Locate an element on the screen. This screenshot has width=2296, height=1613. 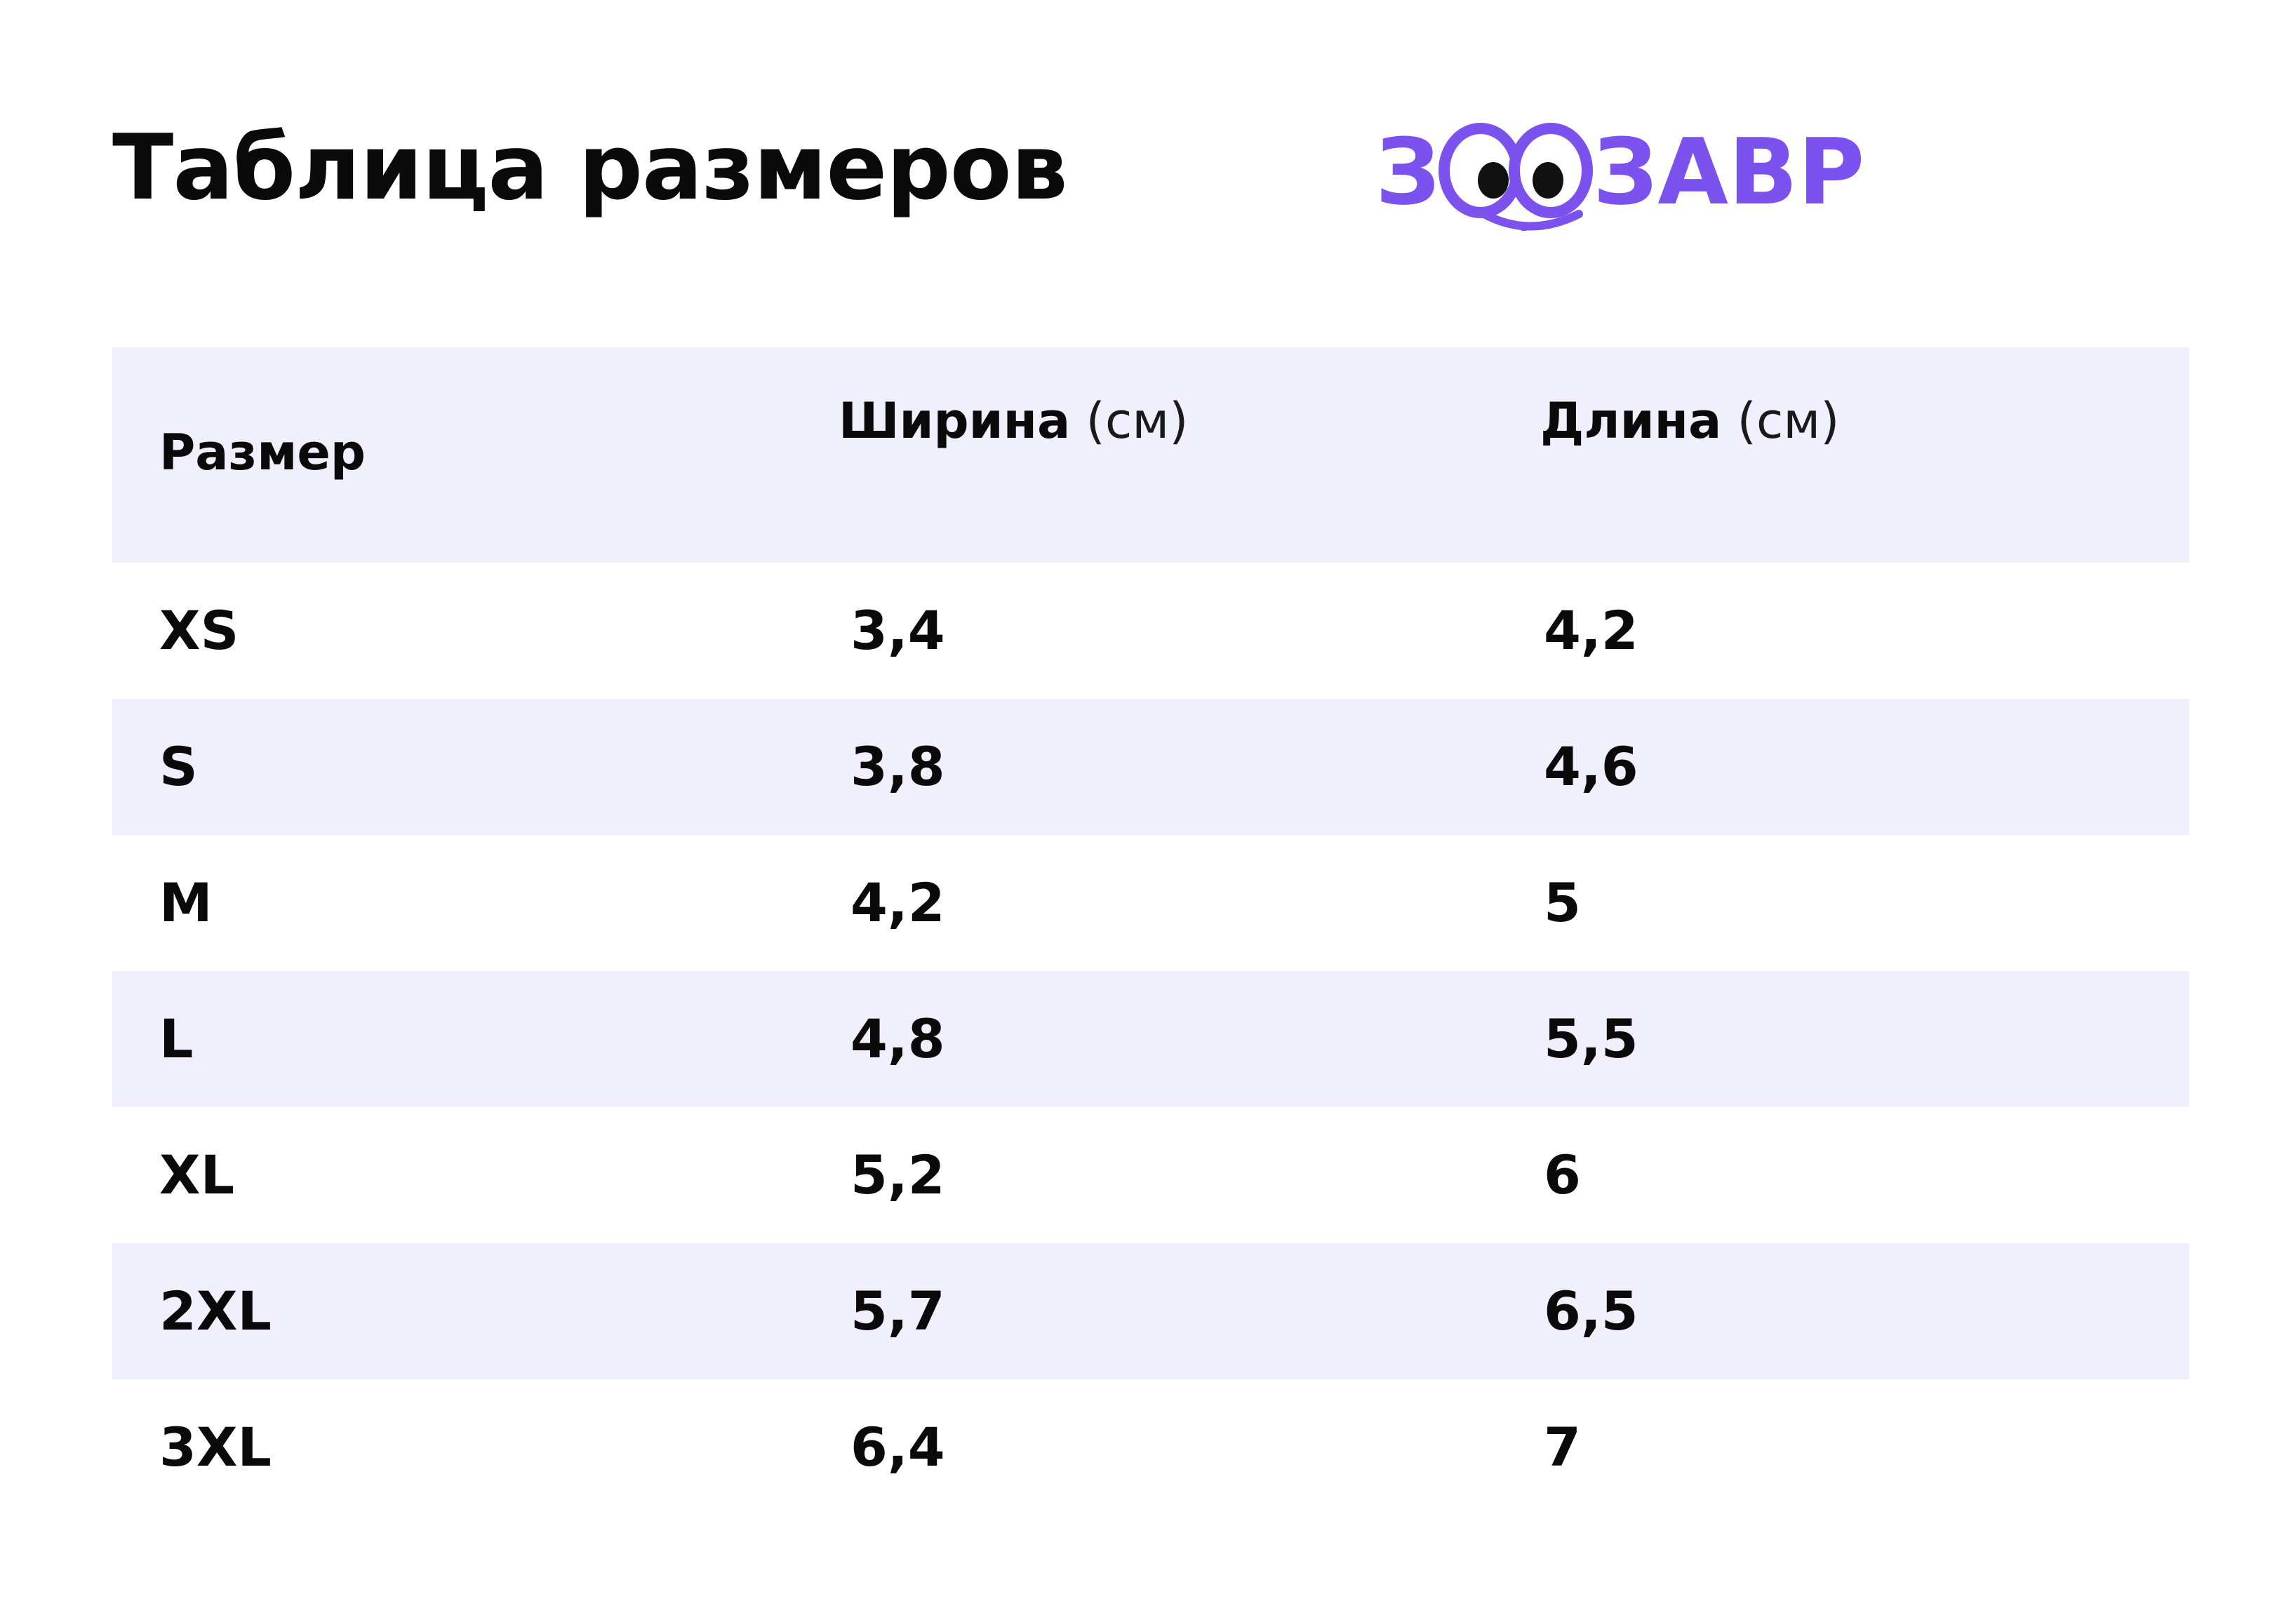
cell-width: 4,2 is located at coordinates (897, 902).